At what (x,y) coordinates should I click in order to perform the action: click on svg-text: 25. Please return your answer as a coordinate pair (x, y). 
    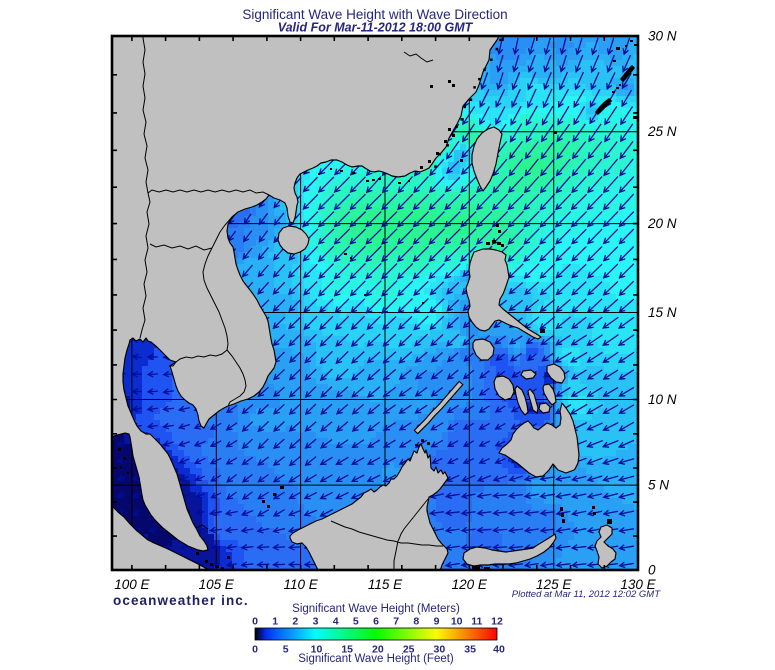
    Looking at the image, I should click on (409, 650).